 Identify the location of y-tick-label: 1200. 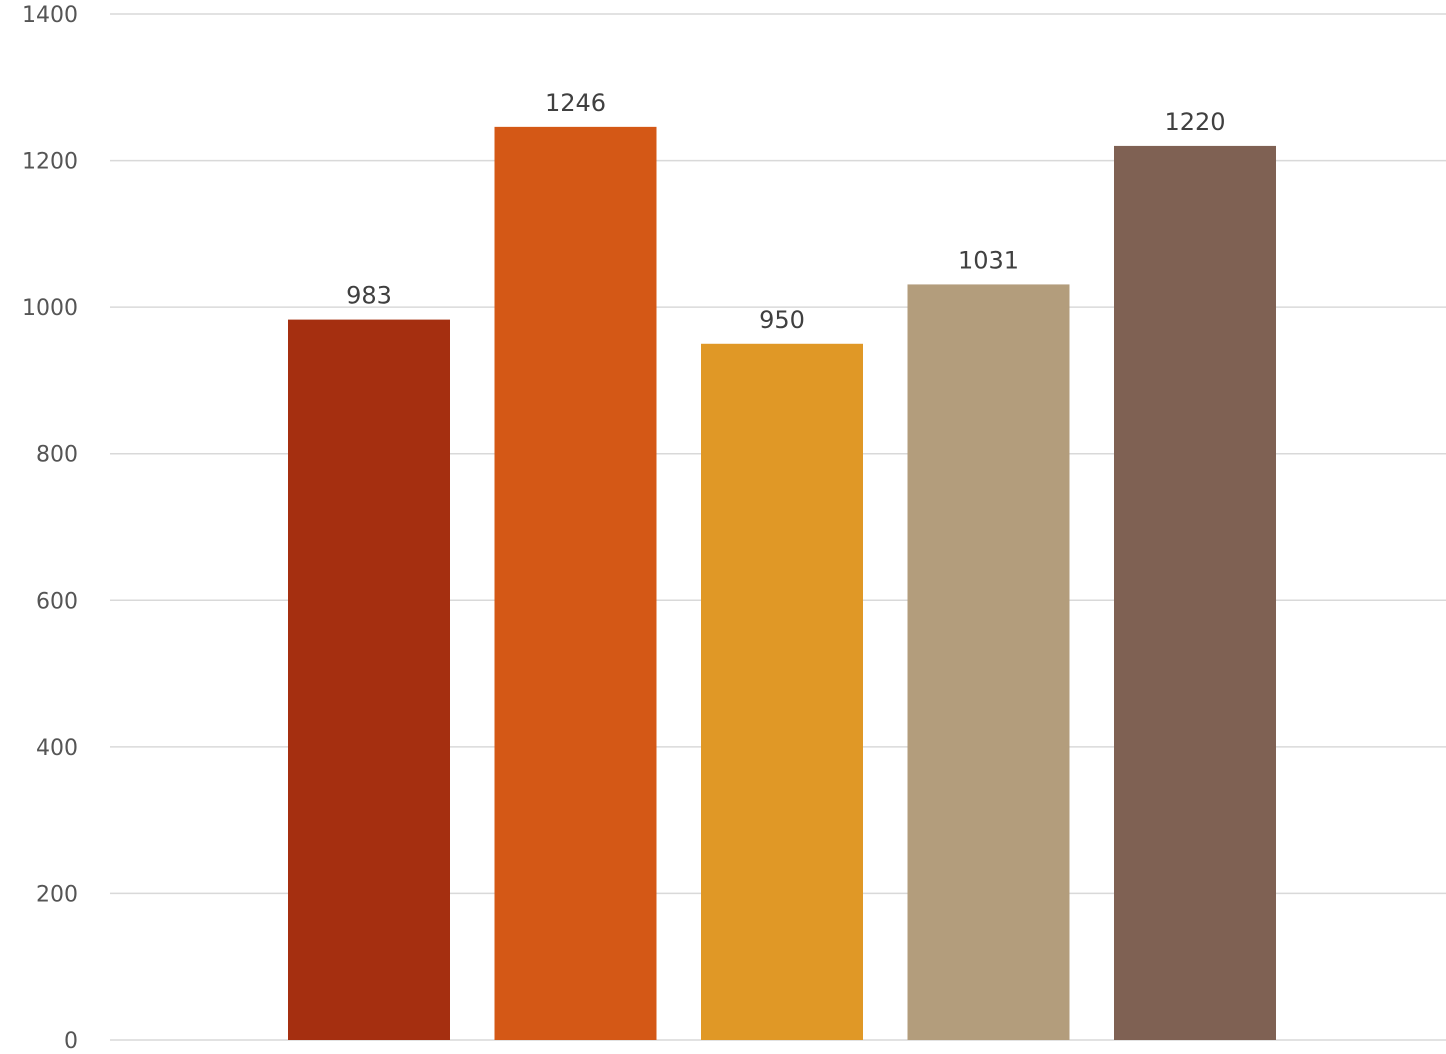
(50, 162).